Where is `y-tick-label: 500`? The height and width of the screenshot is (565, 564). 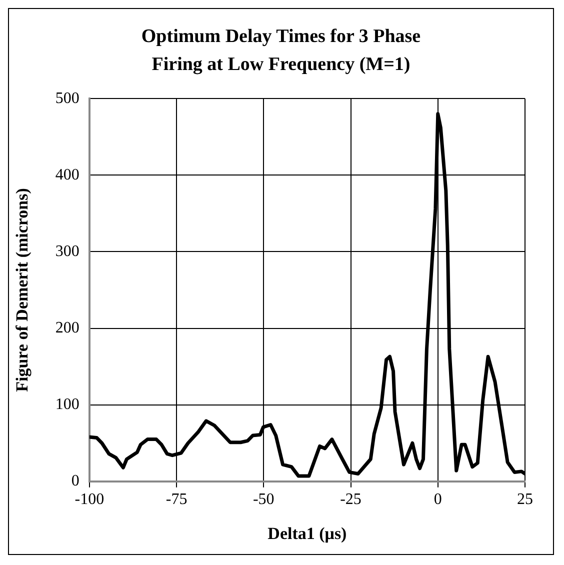
y-tick-label: 500 is located at coordinates (67, 98).